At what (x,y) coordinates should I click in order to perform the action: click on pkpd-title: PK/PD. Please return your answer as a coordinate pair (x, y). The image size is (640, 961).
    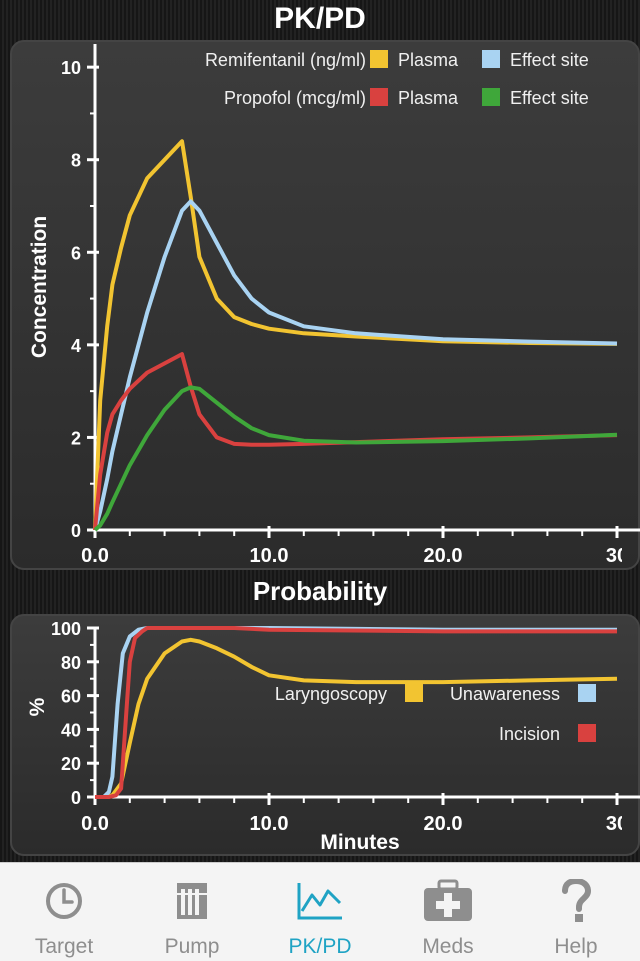
    Looking at the image, I should click on (320, 18).